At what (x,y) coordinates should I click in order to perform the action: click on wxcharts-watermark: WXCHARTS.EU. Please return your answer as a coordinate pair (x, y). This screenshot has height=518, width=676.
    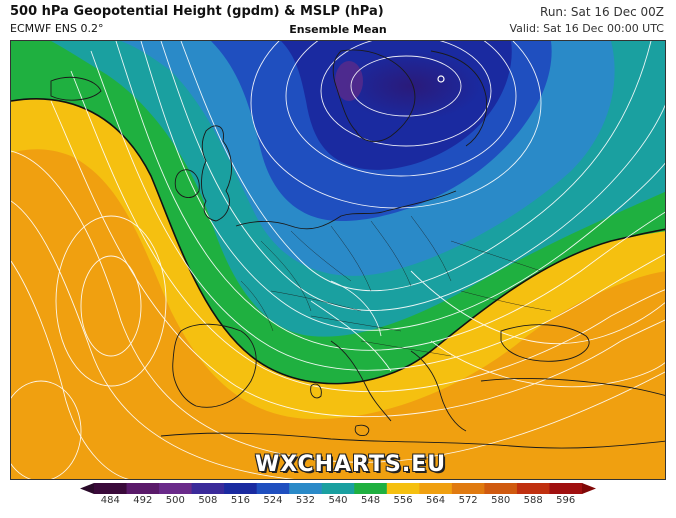
    Looking at the image, I should click on (351, 464).